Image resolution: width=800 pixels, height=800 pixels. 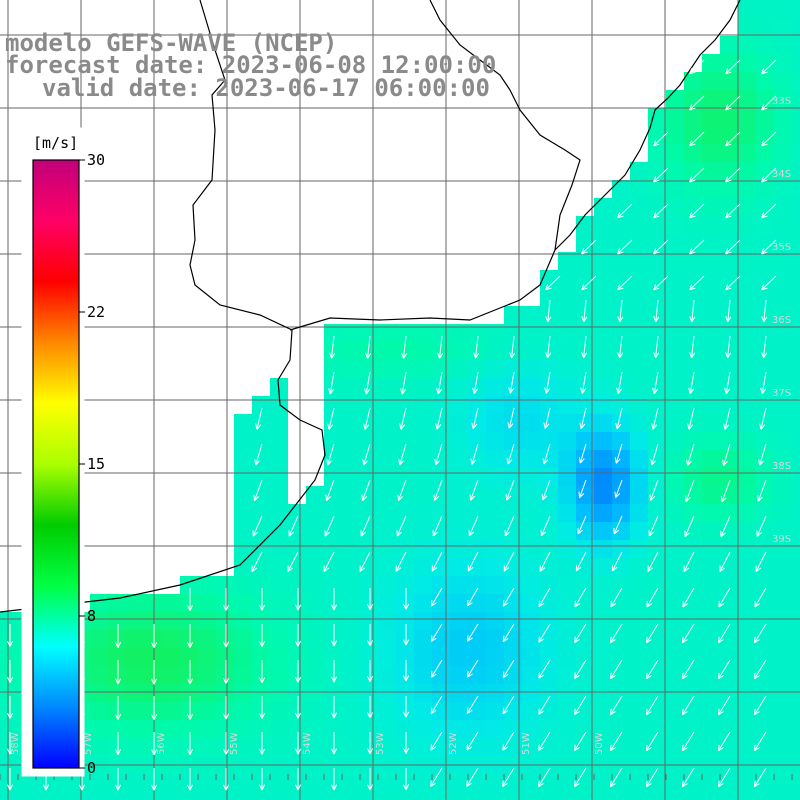 I want to click on lon-label: 55W, so click(x=234, y=743).